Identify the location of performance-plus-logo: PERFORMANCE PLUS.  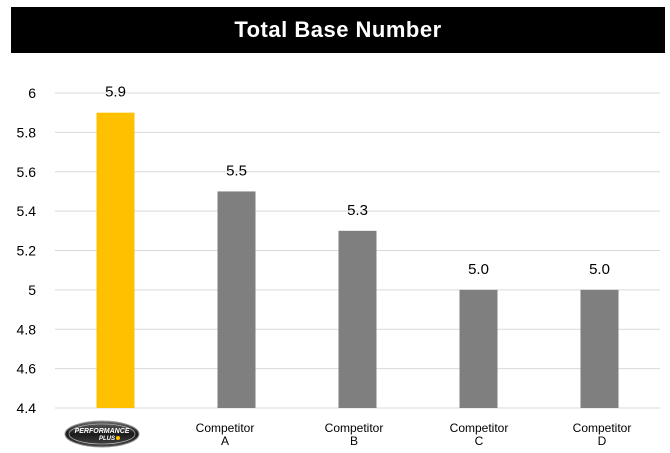
(102, 434).